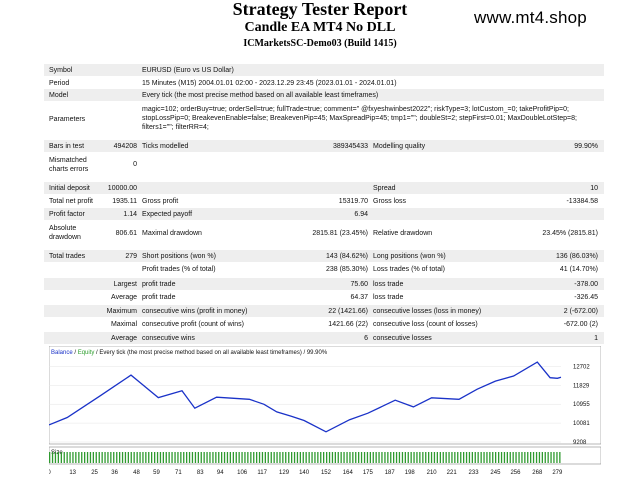 This screenshot has width=640, height=480. Describe the element at coordinates (124, 297) in the screenshot. I see `average-label: Average` at that location.